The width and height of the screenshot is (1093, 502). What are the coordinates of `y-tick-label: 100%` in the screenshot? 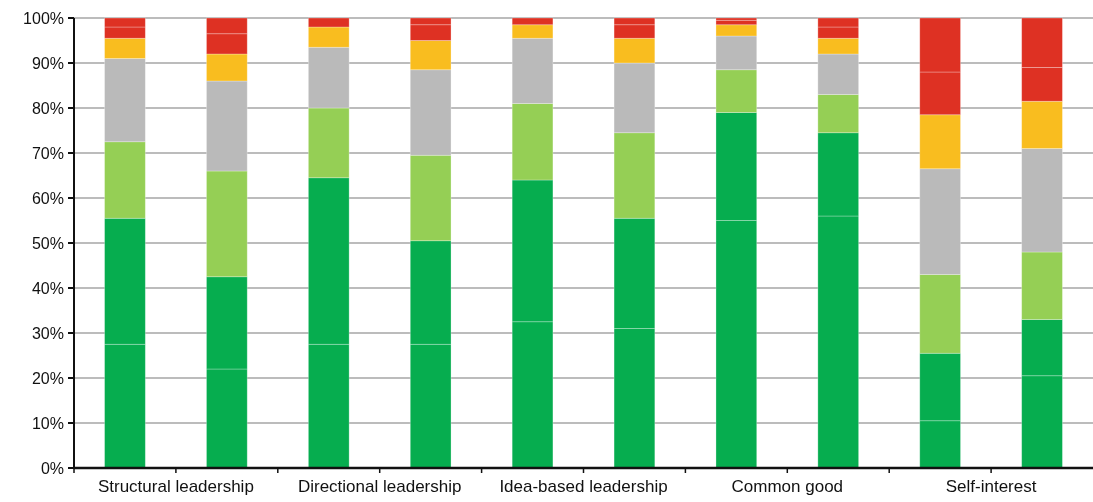 It's located at (43, 18).